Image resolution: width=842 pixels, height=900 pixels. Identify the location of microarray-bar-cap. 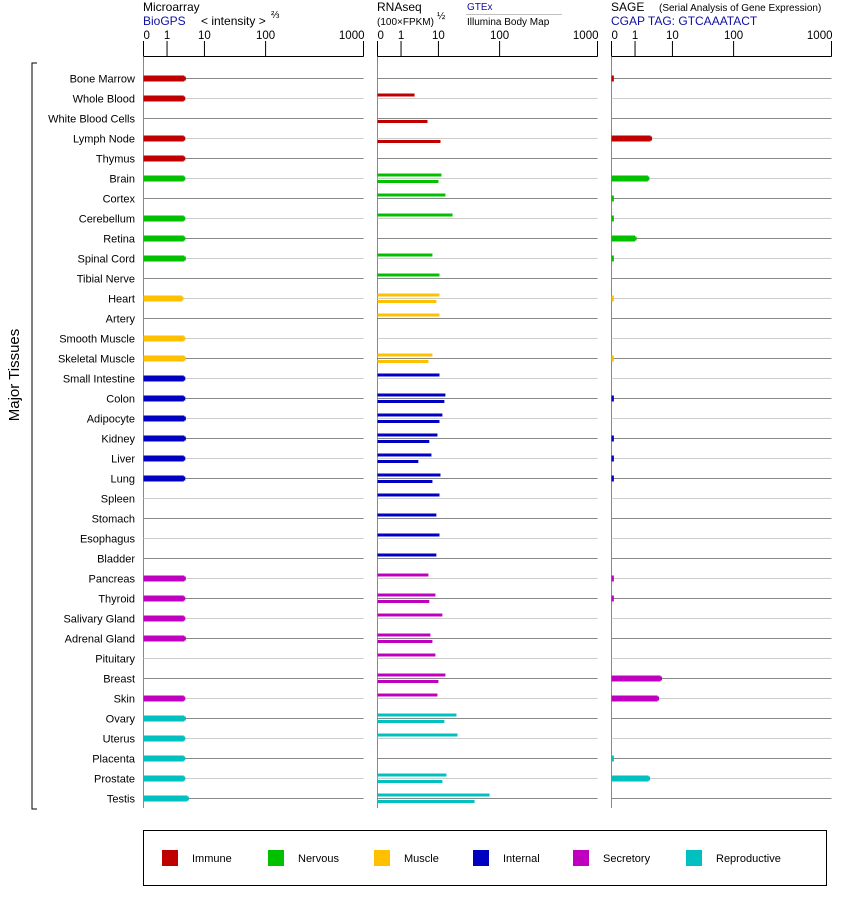
(184, 398).